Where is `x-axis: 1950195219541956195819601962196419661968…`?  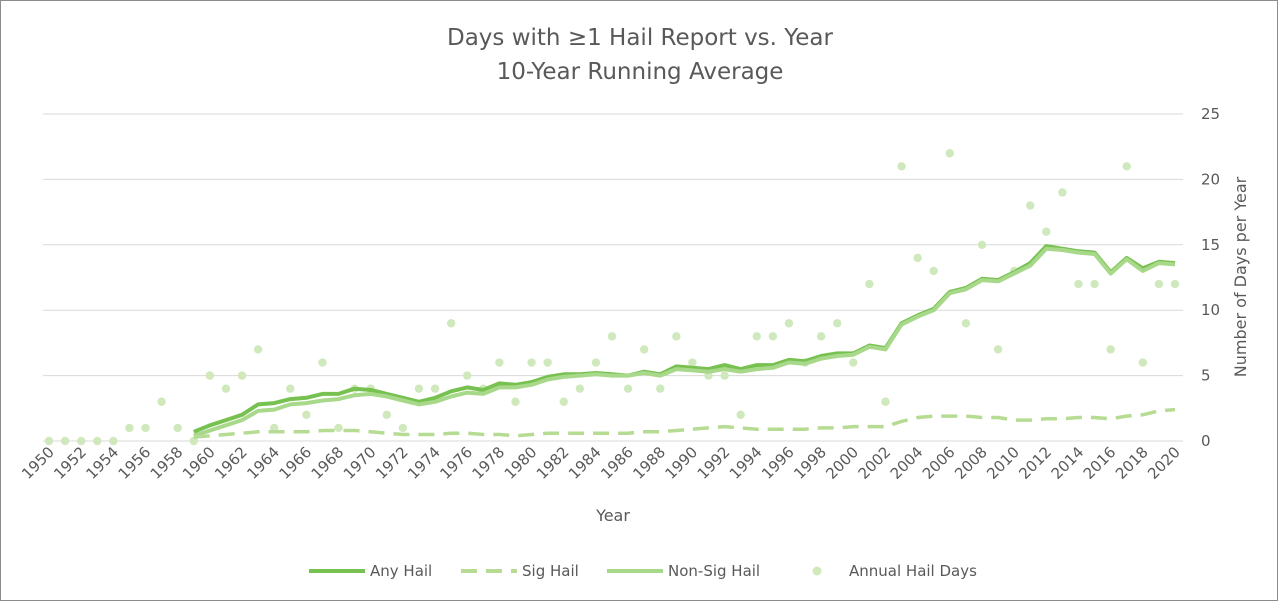 x-axis: 1950195219541956195819601962196419661968… is located at coordinates (601, 463).